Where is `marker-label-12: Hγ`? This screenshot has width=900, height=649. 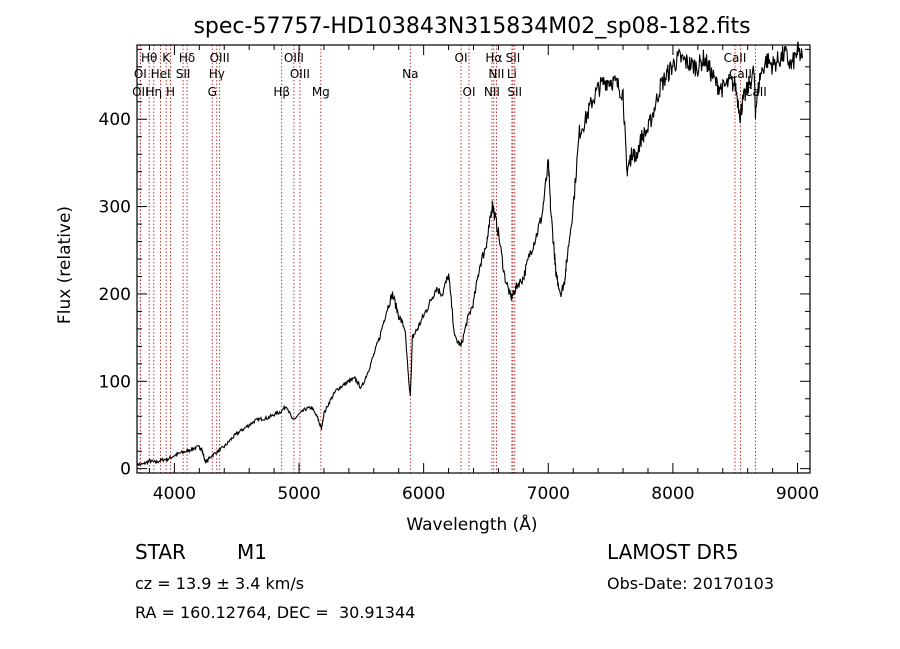 marker-label-12: Hγ is located at coordinates (217, 74).